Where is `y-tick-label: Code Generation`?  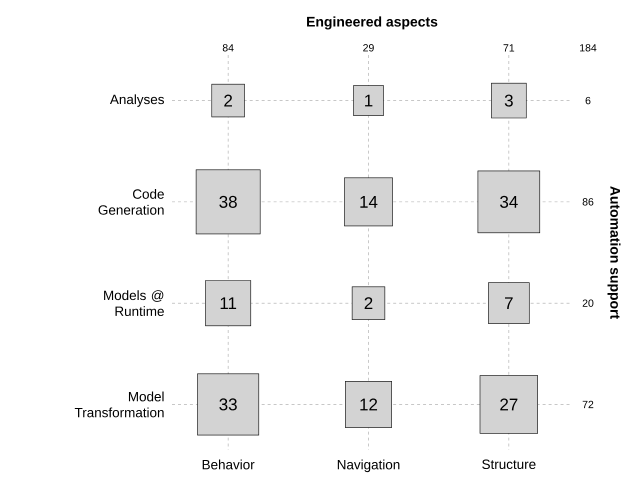
y-tick-label: Code Generation is located at coordinates (131, 201).